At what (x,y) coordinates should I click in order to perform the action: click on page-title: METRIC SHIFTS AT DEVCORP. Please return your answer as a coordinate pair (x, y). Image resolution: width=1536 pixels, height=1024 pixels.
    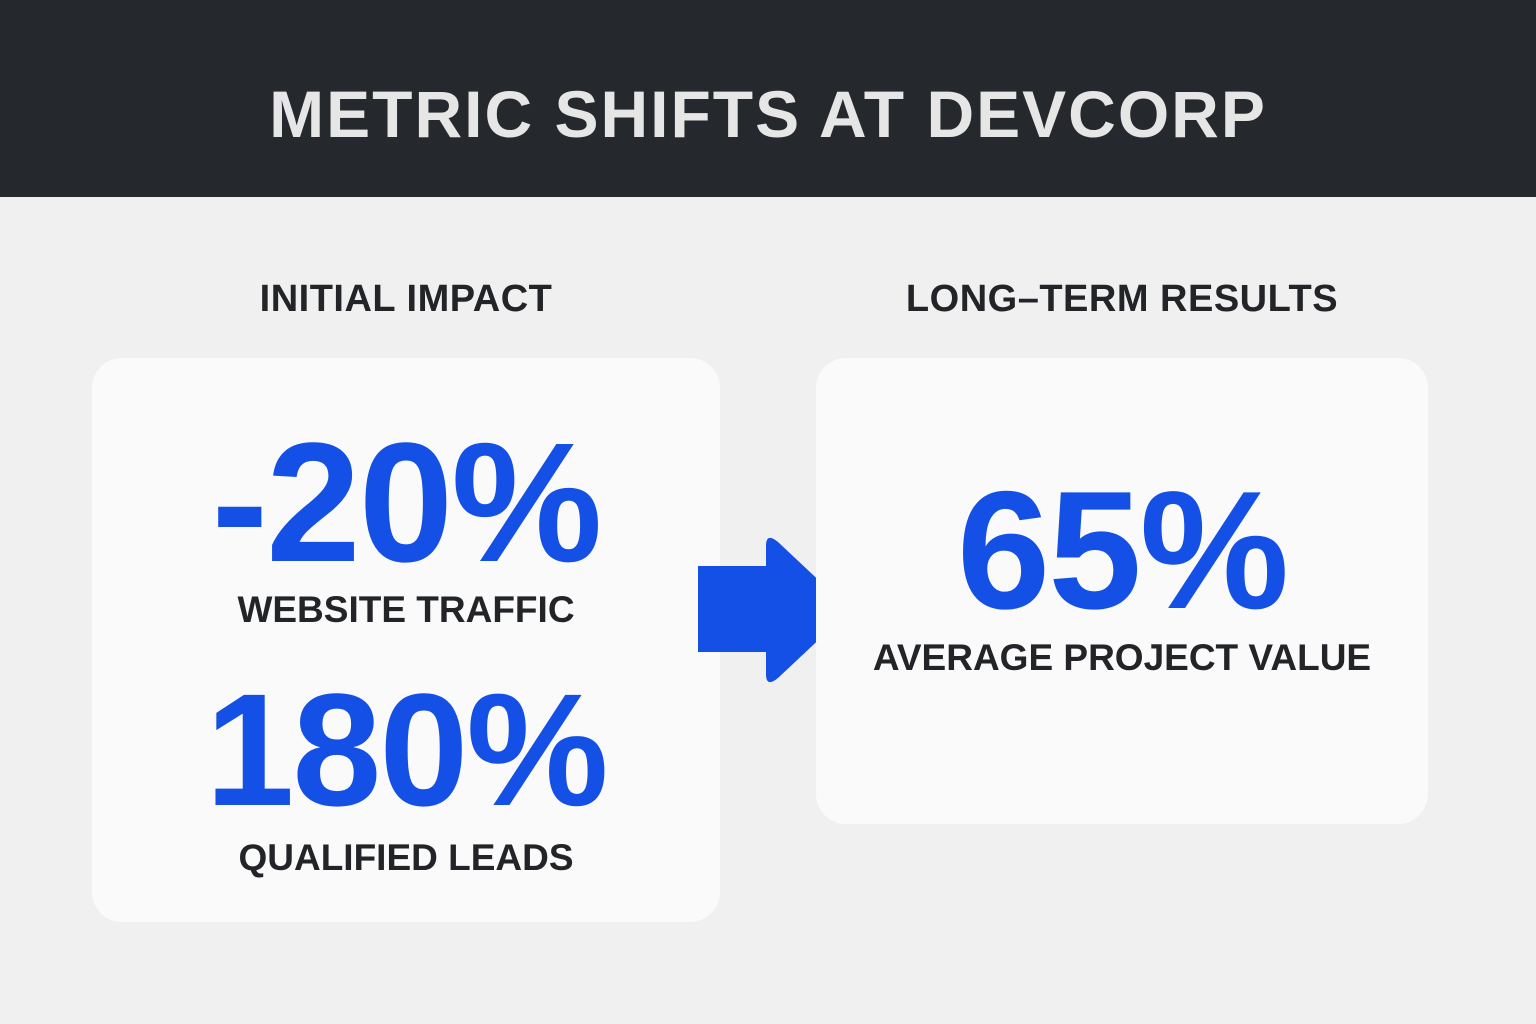
    Looking at the image, I should click on (768, 113).